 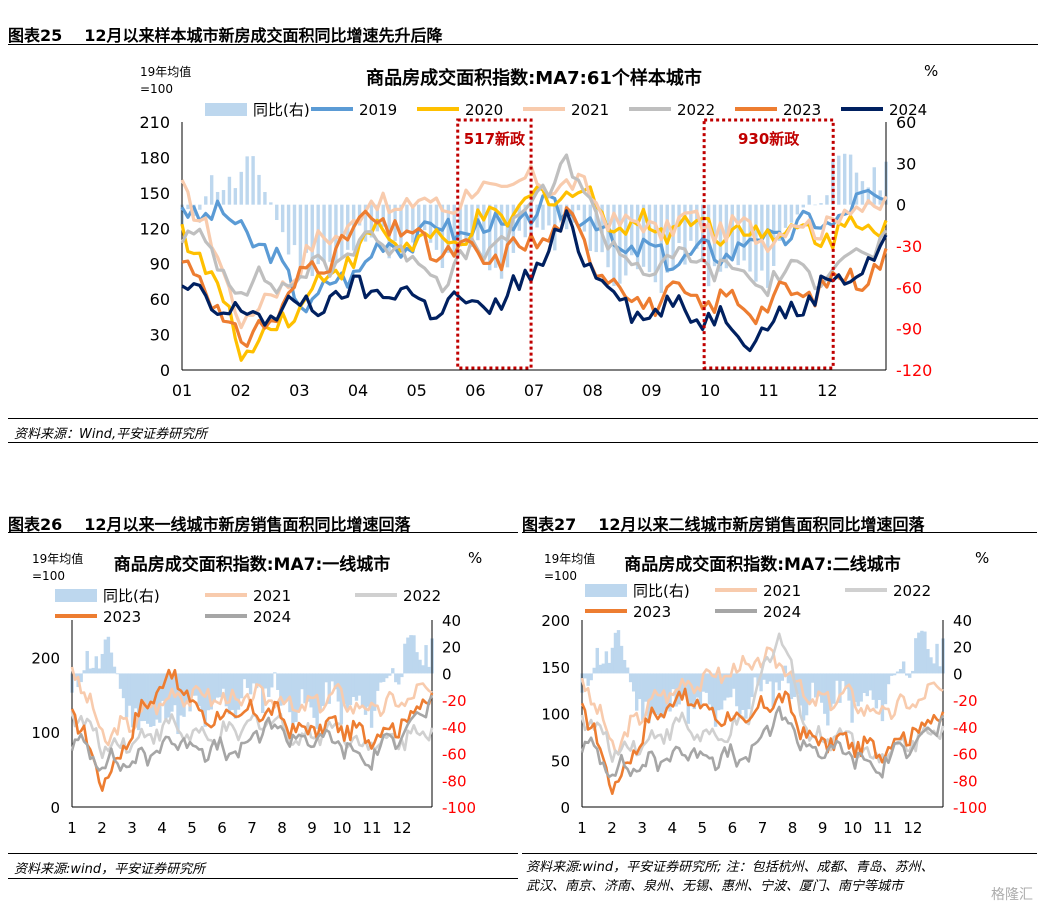 What do you see at coordinates (272, 596) in the screenshot?
I see `figure26-legend-label-1: 2021` at bounding box center [272, 596].